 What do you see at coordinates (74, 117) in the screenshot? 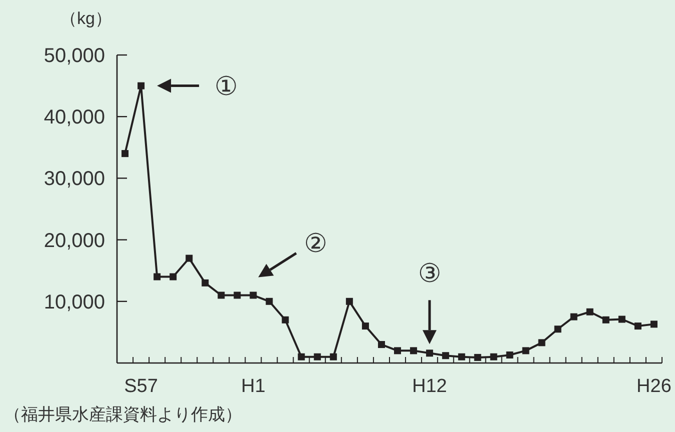
I see `y-tick-label: 40,000` at bounding box center [74, 117].